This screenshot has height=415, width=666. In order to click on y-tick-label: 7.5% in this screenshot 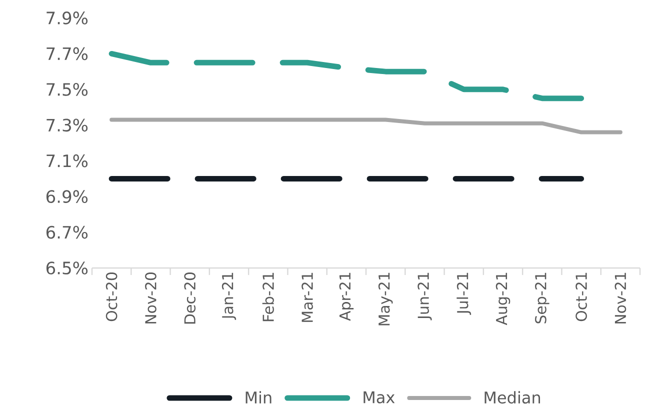, I will do `click(67, 89)`.